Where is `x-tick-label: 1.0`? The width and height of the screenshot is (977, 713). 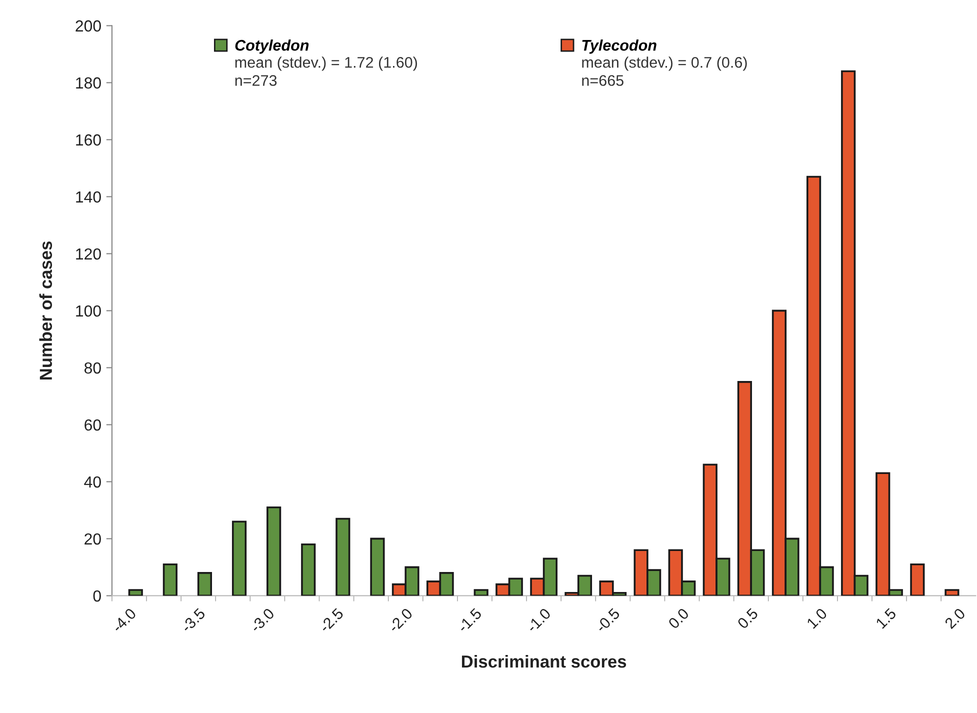
x-tick-label: 1.0 is located at coordinates (817, 618).